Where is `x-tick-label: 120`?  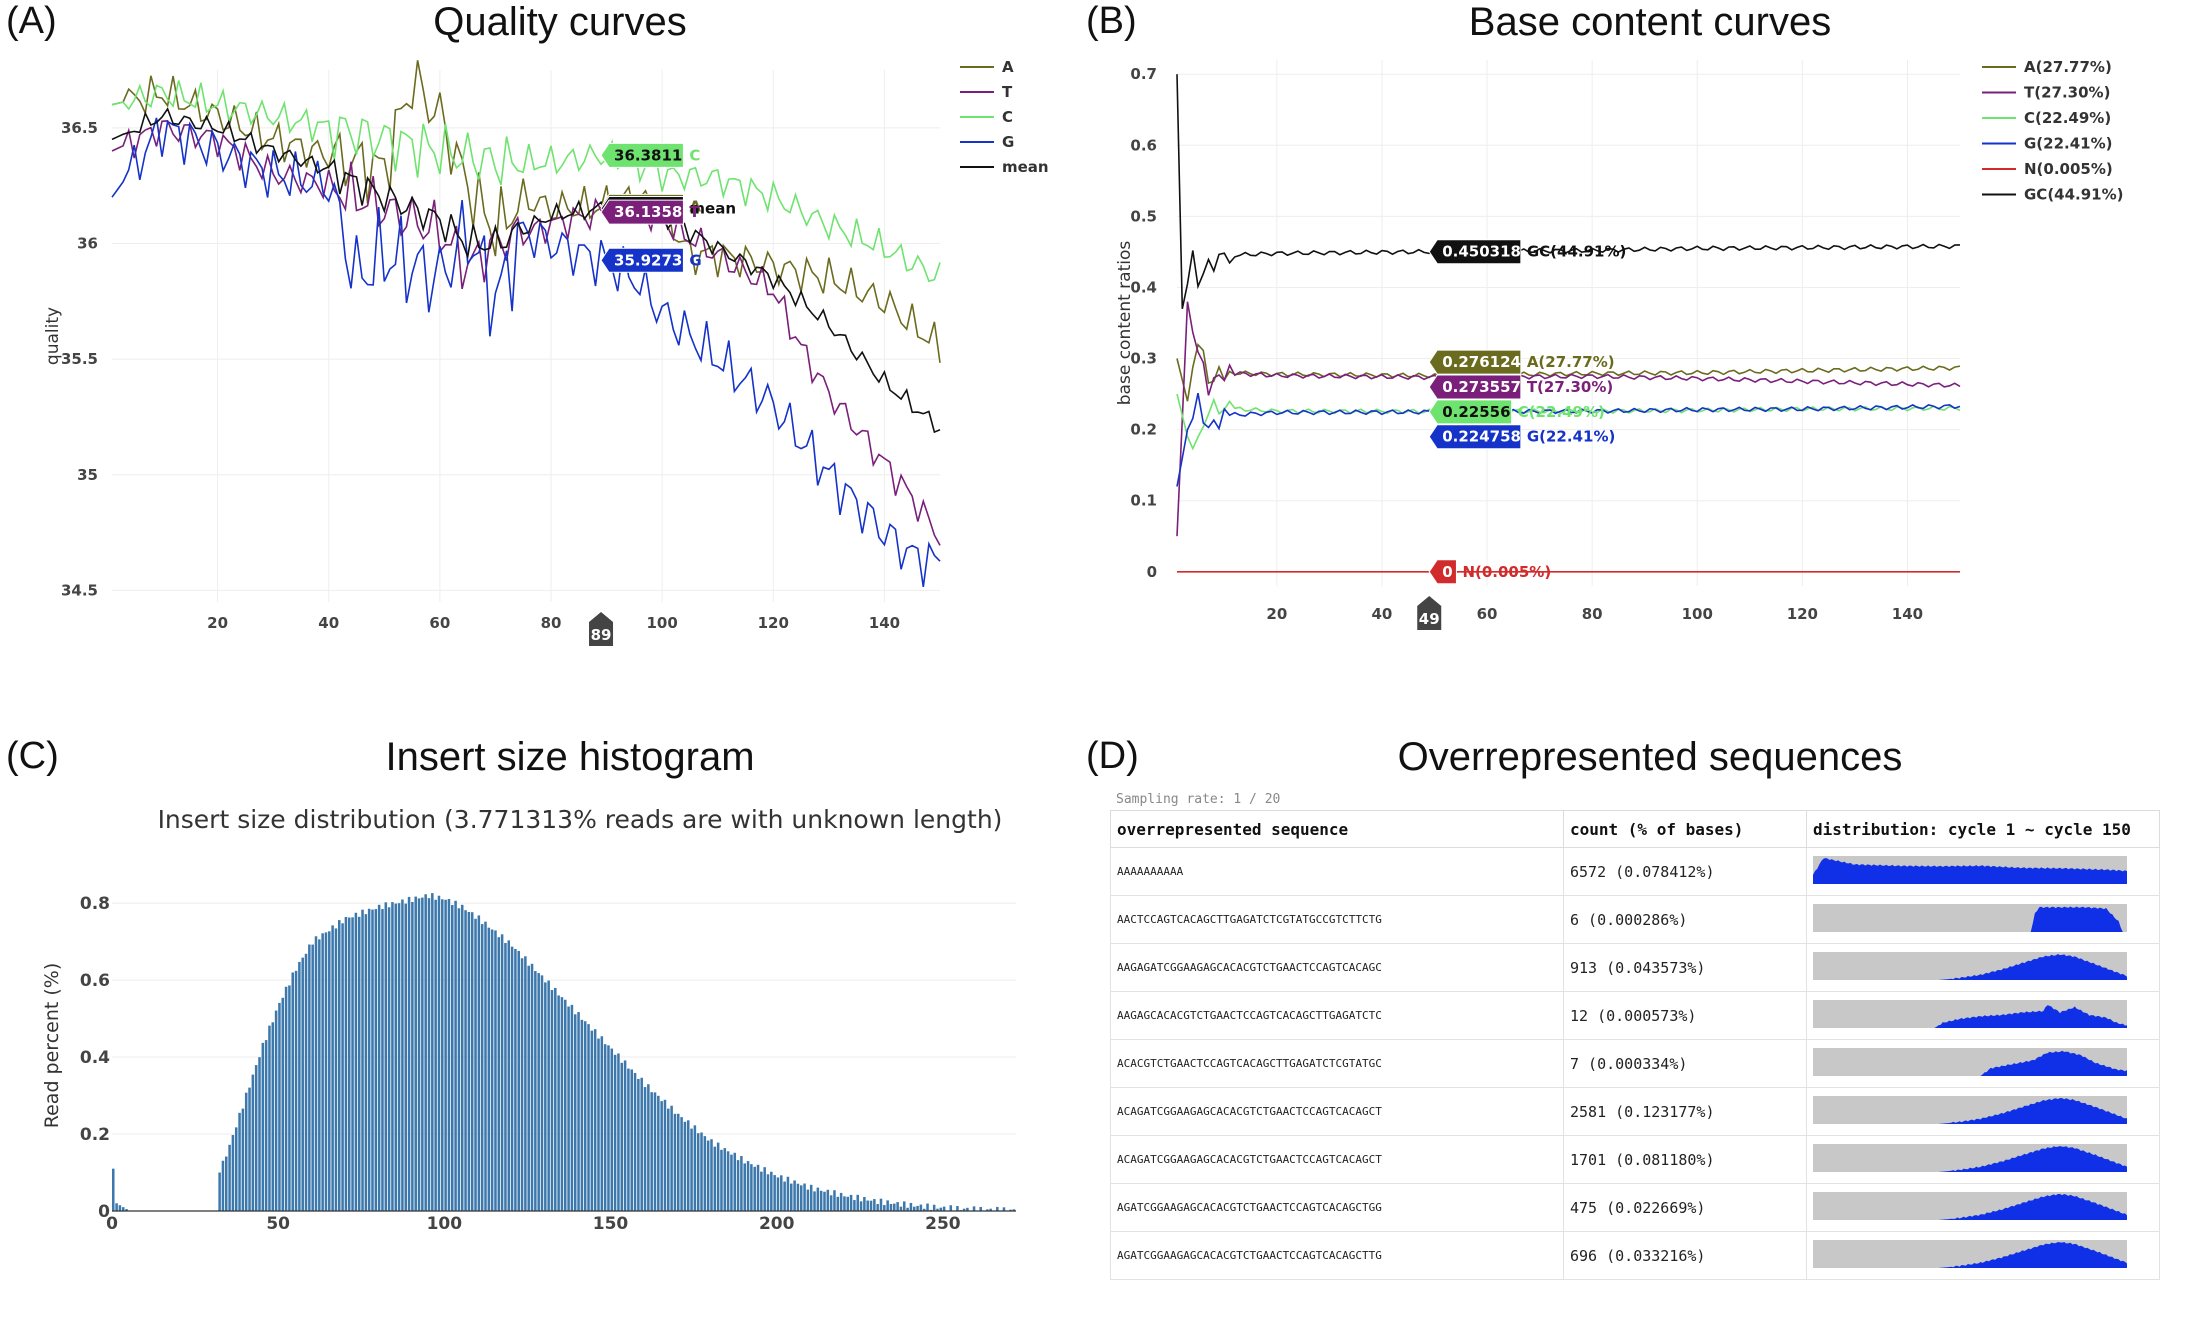
x-tick-label: 120 is located at coordinates (1802, 614).